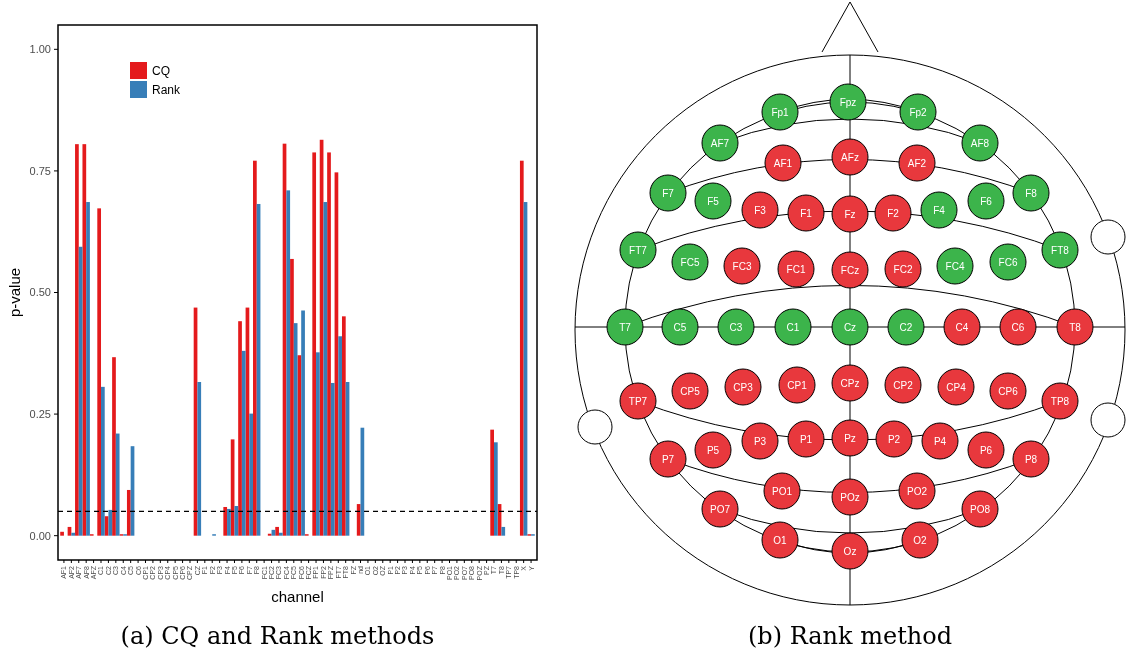  I want to click on category-label: O1, so click(780, 540).